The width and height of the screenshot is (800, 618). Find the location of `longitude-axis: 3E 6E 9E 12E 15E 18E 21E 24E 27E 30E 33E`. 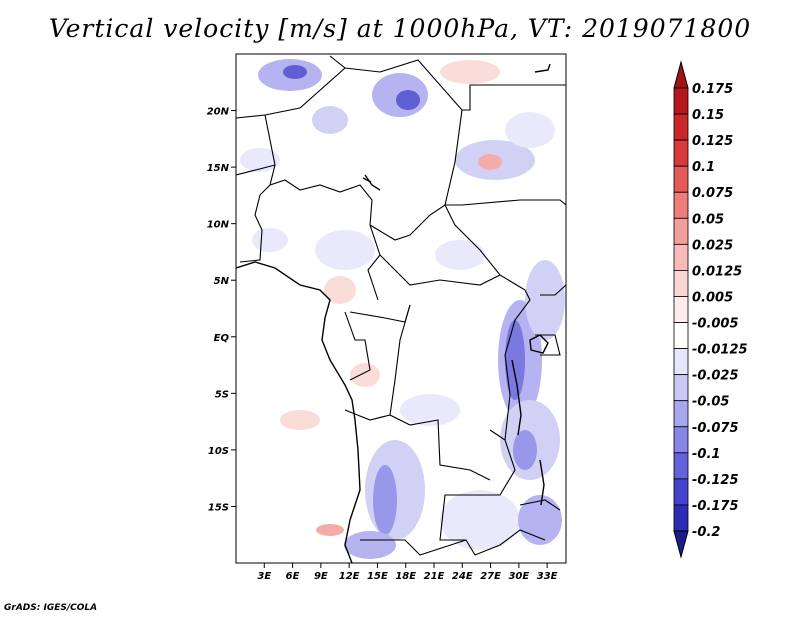

longitude-axis: 3E 6E 9E 12E 15E 18E 21E 24E 27E 30E 33E is located at coordinates (407, 572).